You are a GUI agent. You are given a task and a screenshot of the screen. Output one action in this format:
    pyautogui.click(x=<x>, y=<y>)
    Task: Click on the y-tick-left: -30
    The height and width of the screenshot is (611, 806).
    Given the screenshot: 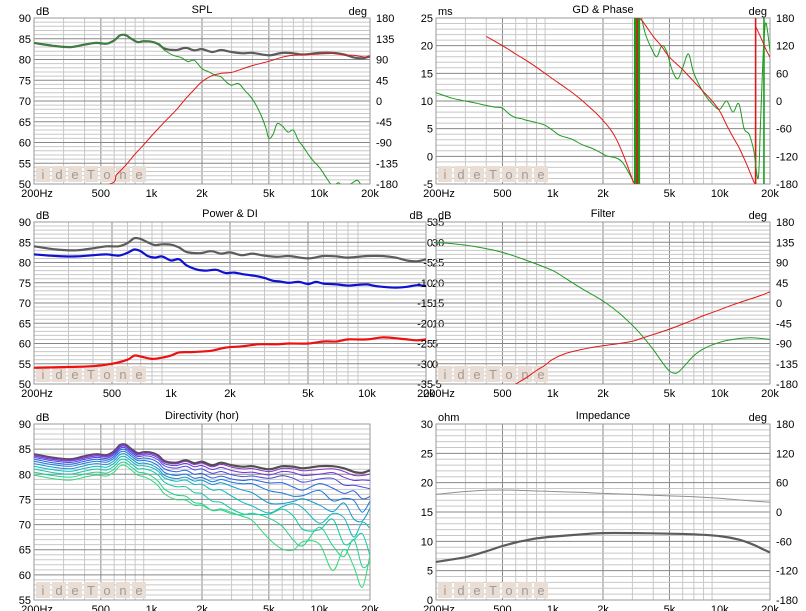 What is the action you would take?
    pyautogui.click(x=425, y=365)
    